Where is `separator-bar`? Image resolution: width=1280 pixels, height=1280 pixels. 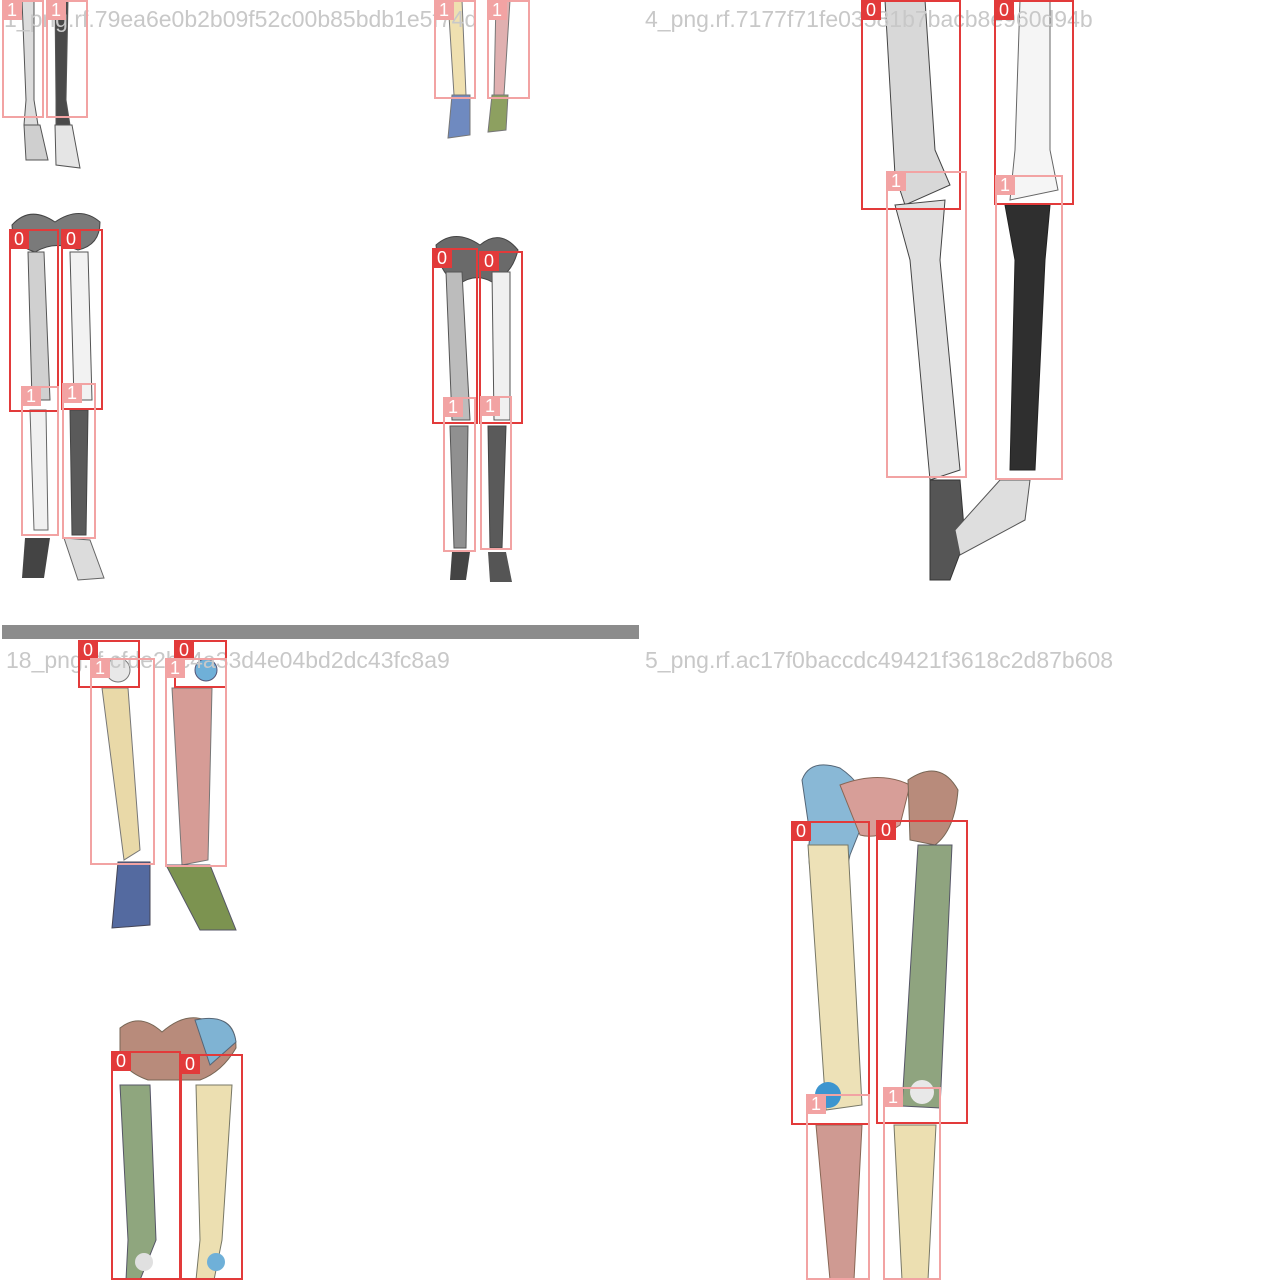 separator-bar is located at coordinates (320, 632).